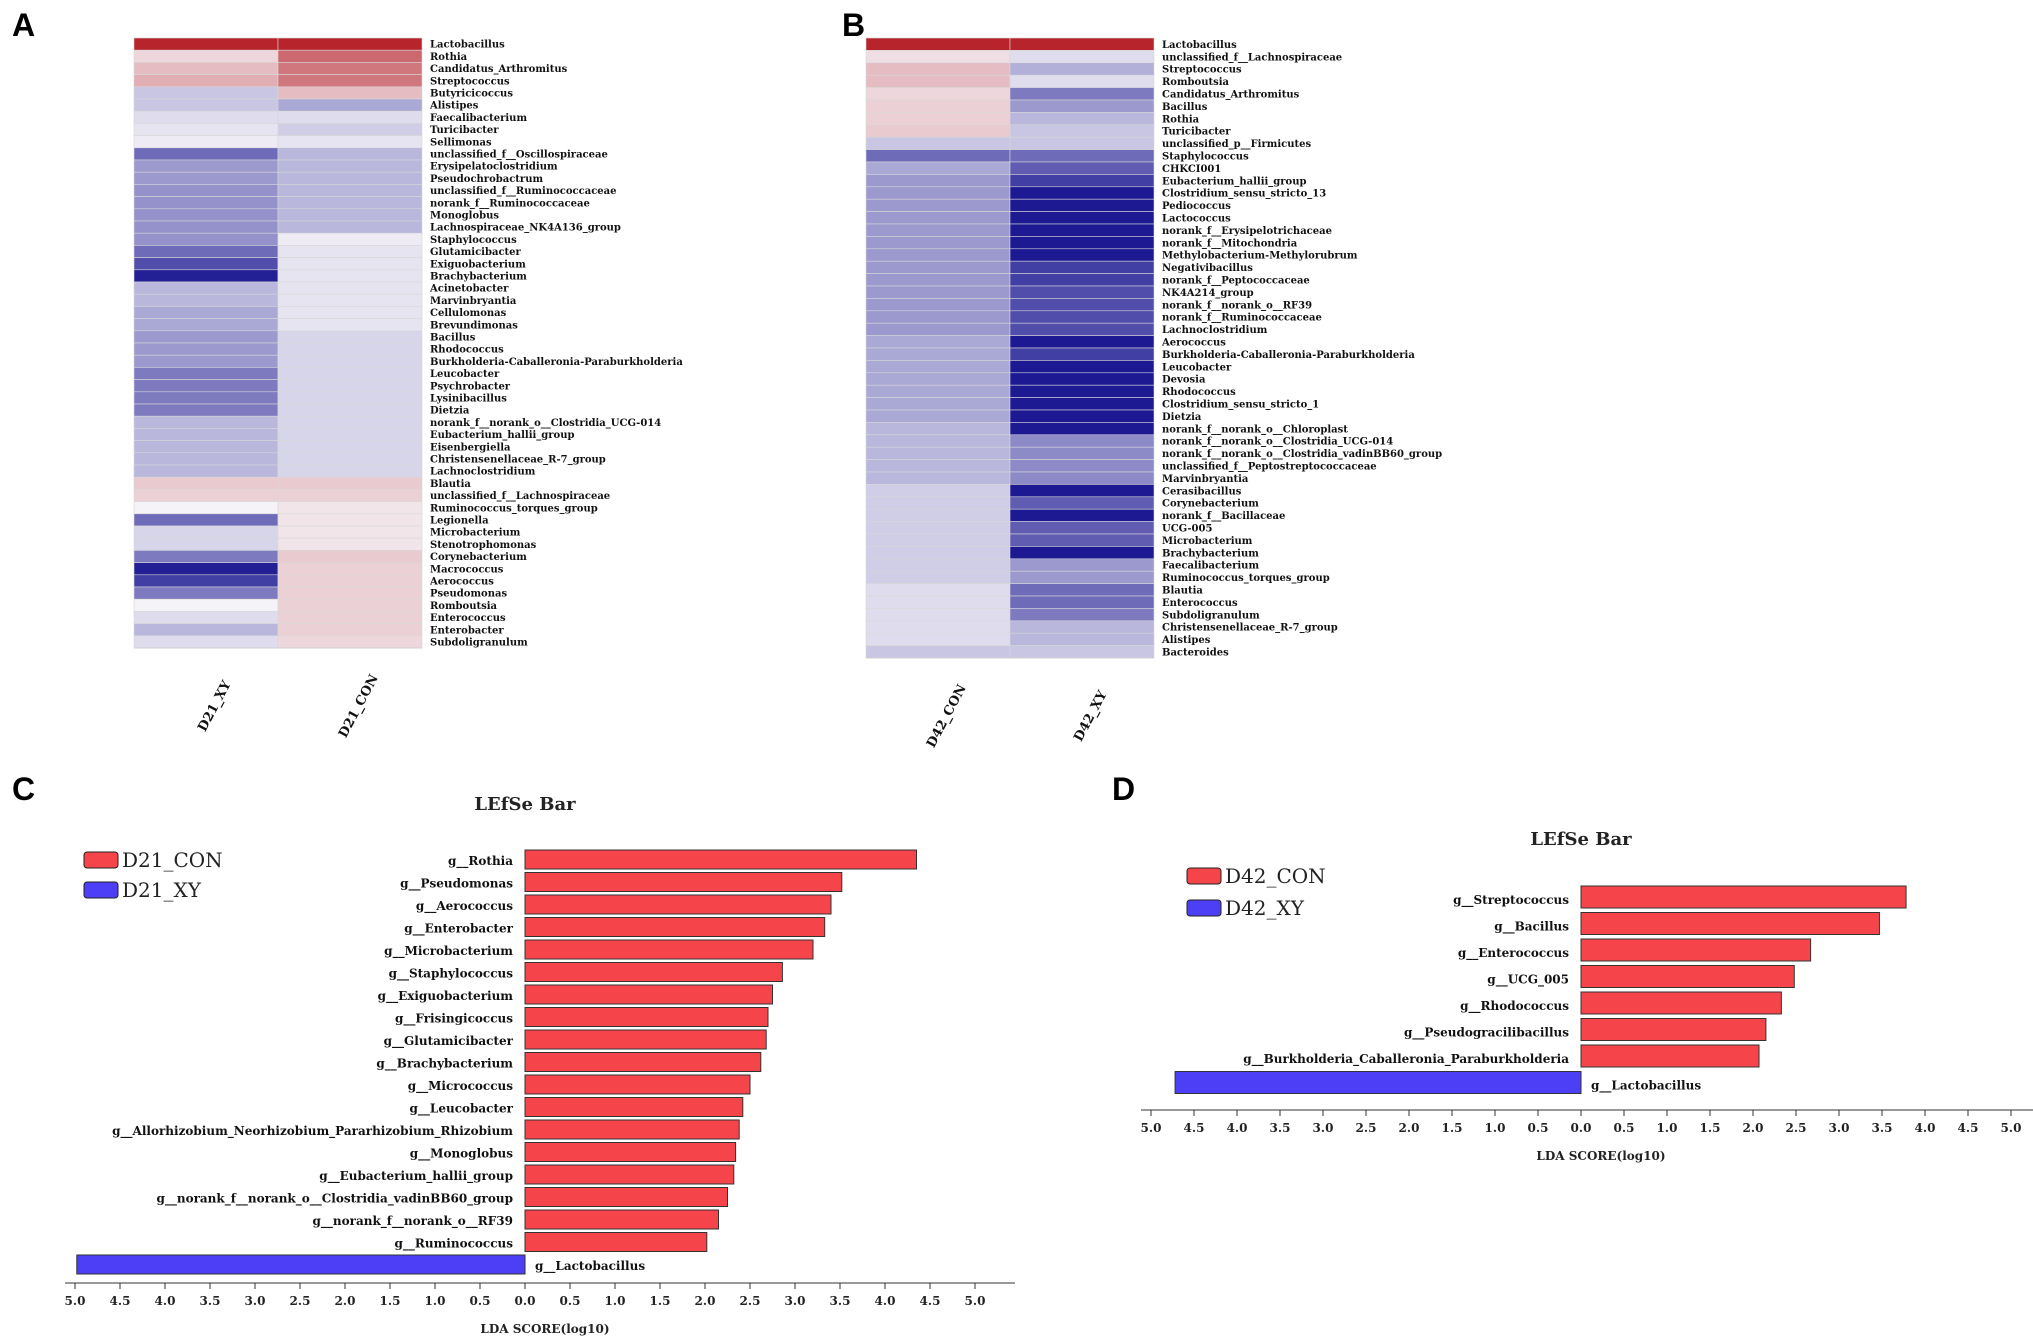  What do you see at coordinates (469, 289) in the screenshot?
I see `heatmap-a-row-label: Acinetobacter` at bounding box center [469, 289].